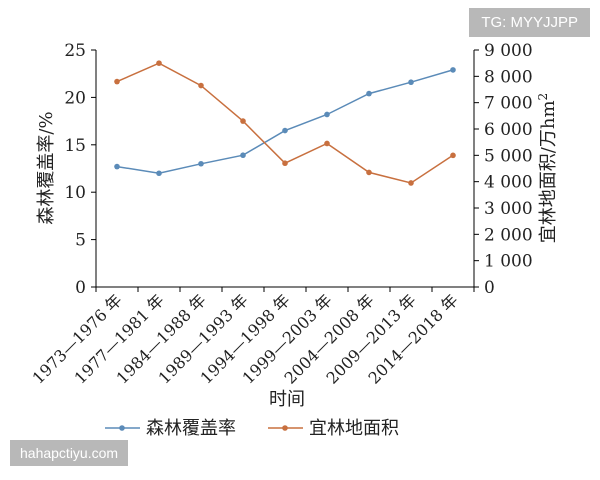 The image size is (600, 480). I want to click on right-tick-label: 1 000, so click(508, 262).